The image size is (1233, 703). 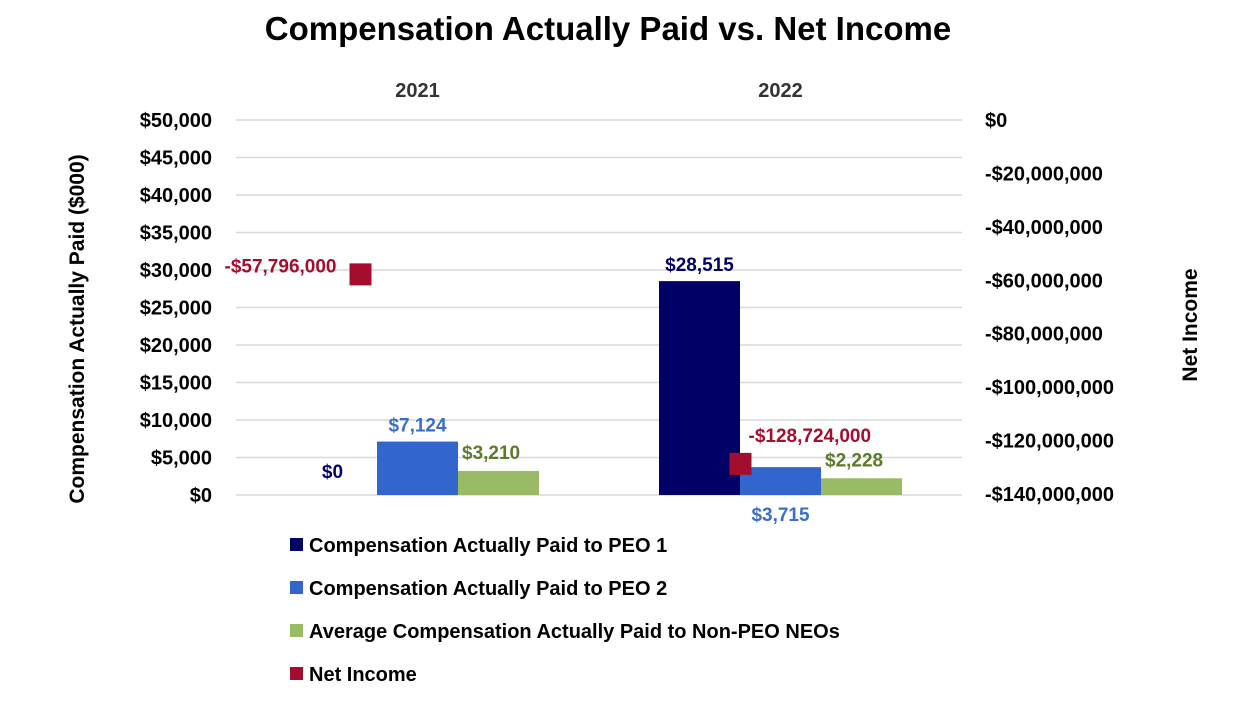 What do you see at coordinates (176, 421) in the screenshot?
I see `y-tick-label: $10,000` at bounding box center [176, 421].